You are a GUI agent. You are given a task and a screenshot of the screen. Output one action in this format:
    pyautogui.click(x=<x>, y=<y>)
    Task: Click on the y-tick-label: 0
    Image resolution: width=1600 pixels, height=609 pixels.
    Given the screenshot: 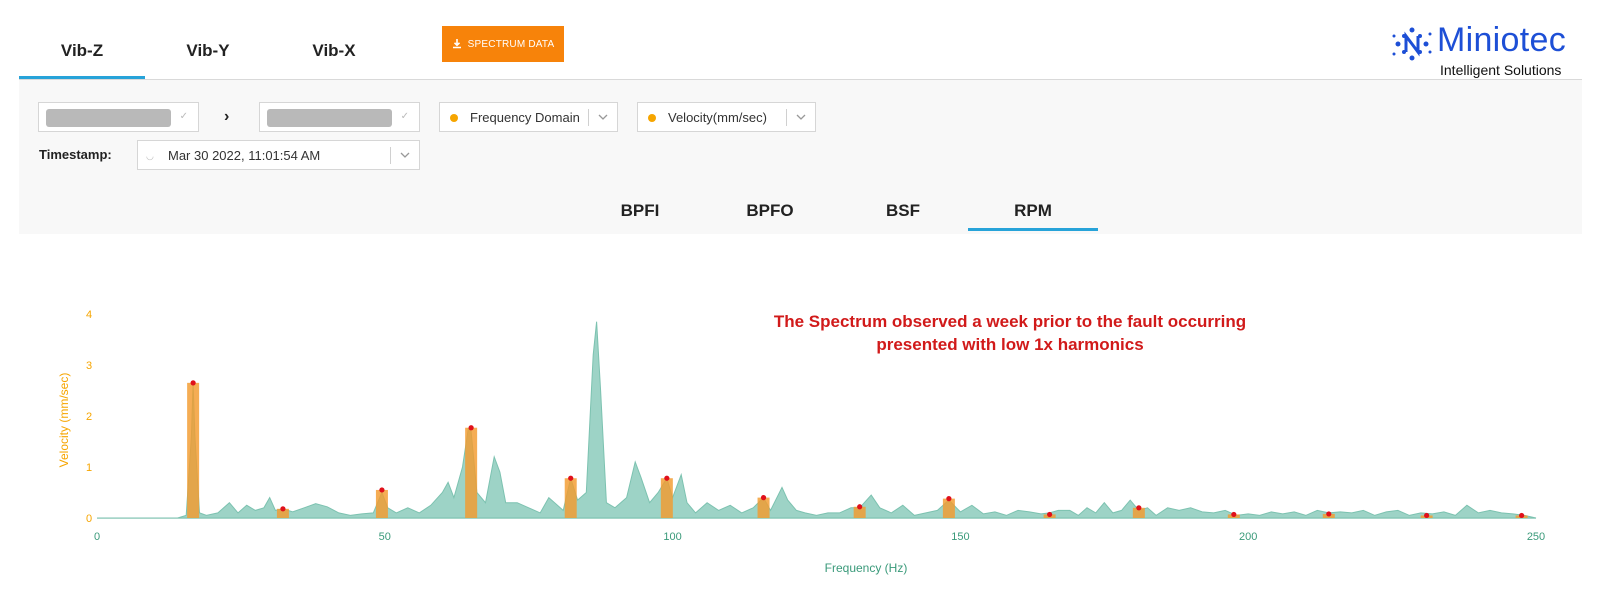 What is the action you would take?
    pyautogui.click(x=89, y=519)
    